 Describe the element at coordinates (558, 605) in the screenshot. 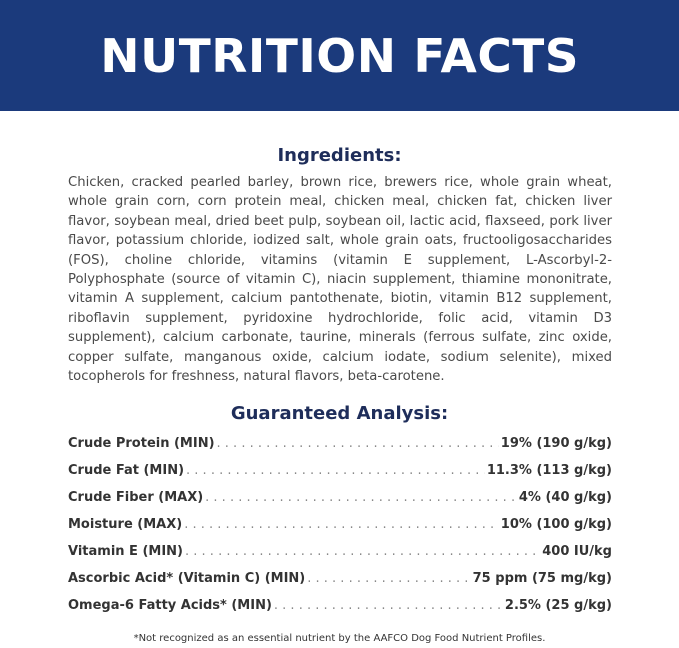

I see `row-value: 2.5% (25 g/kg)` at that location.